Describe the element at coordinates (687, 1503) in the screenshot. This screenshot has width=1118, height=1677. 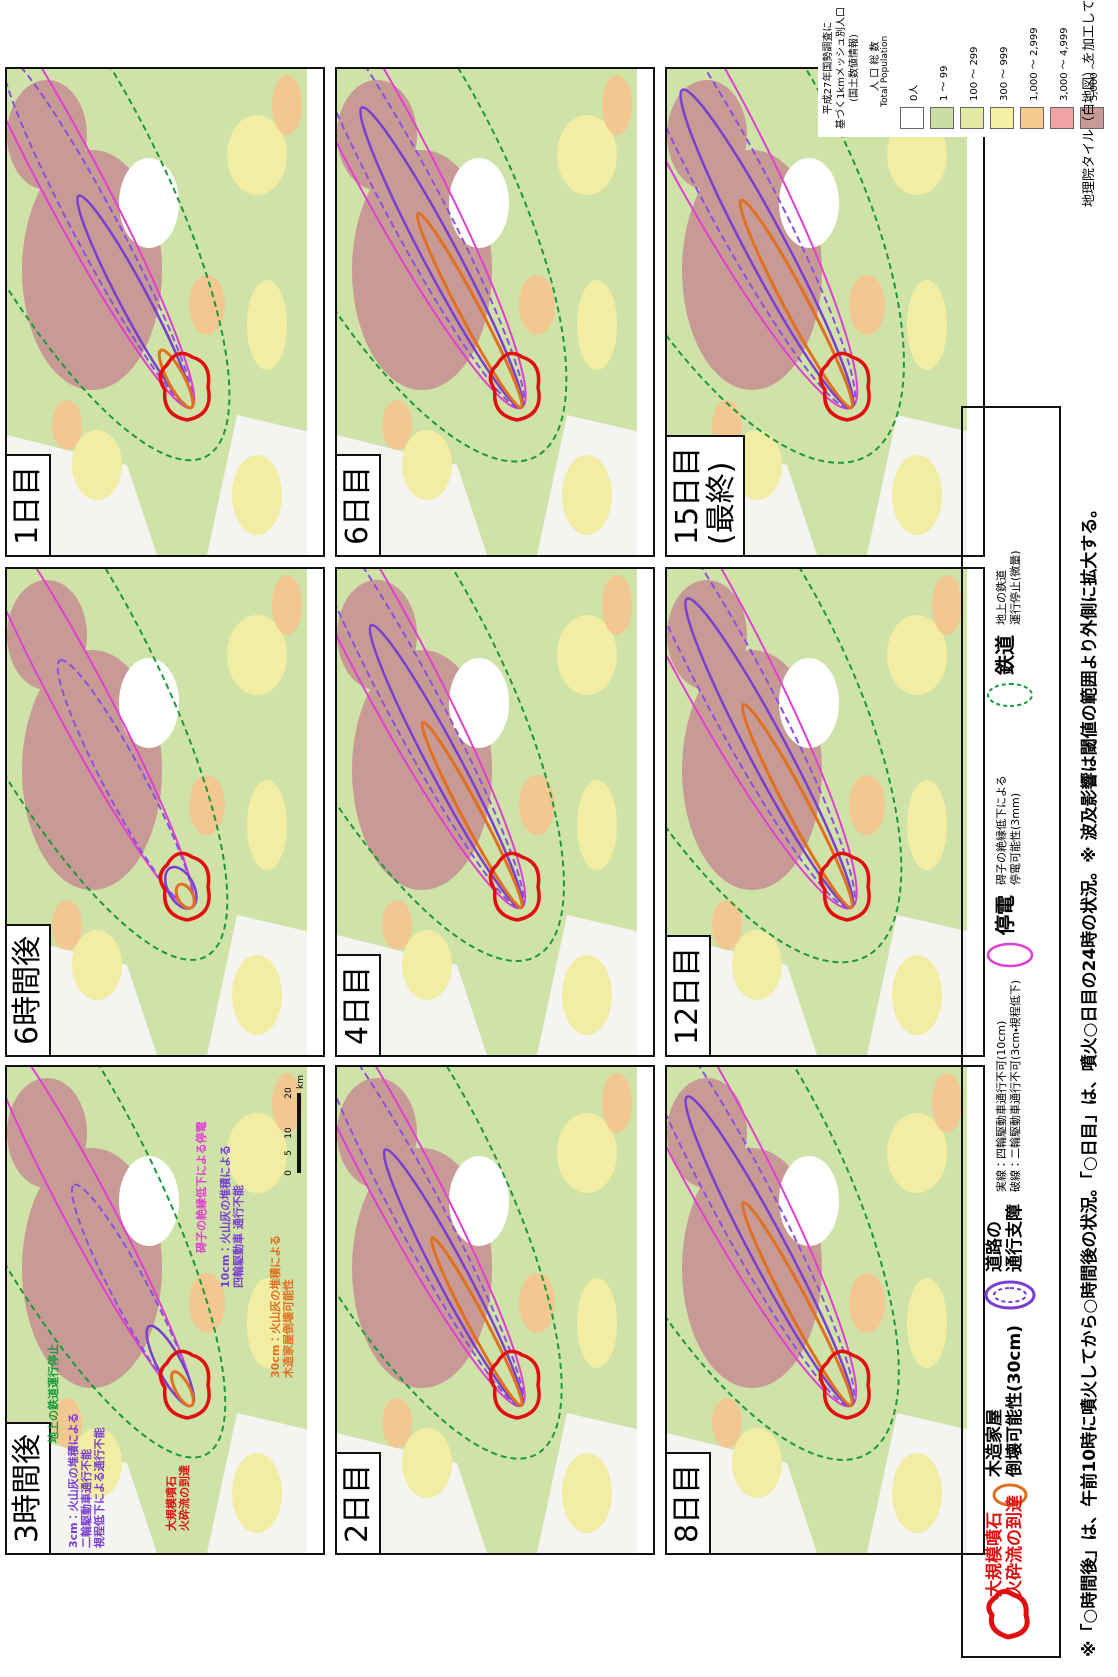
I see `panel-label-text: 8日目` at that location.